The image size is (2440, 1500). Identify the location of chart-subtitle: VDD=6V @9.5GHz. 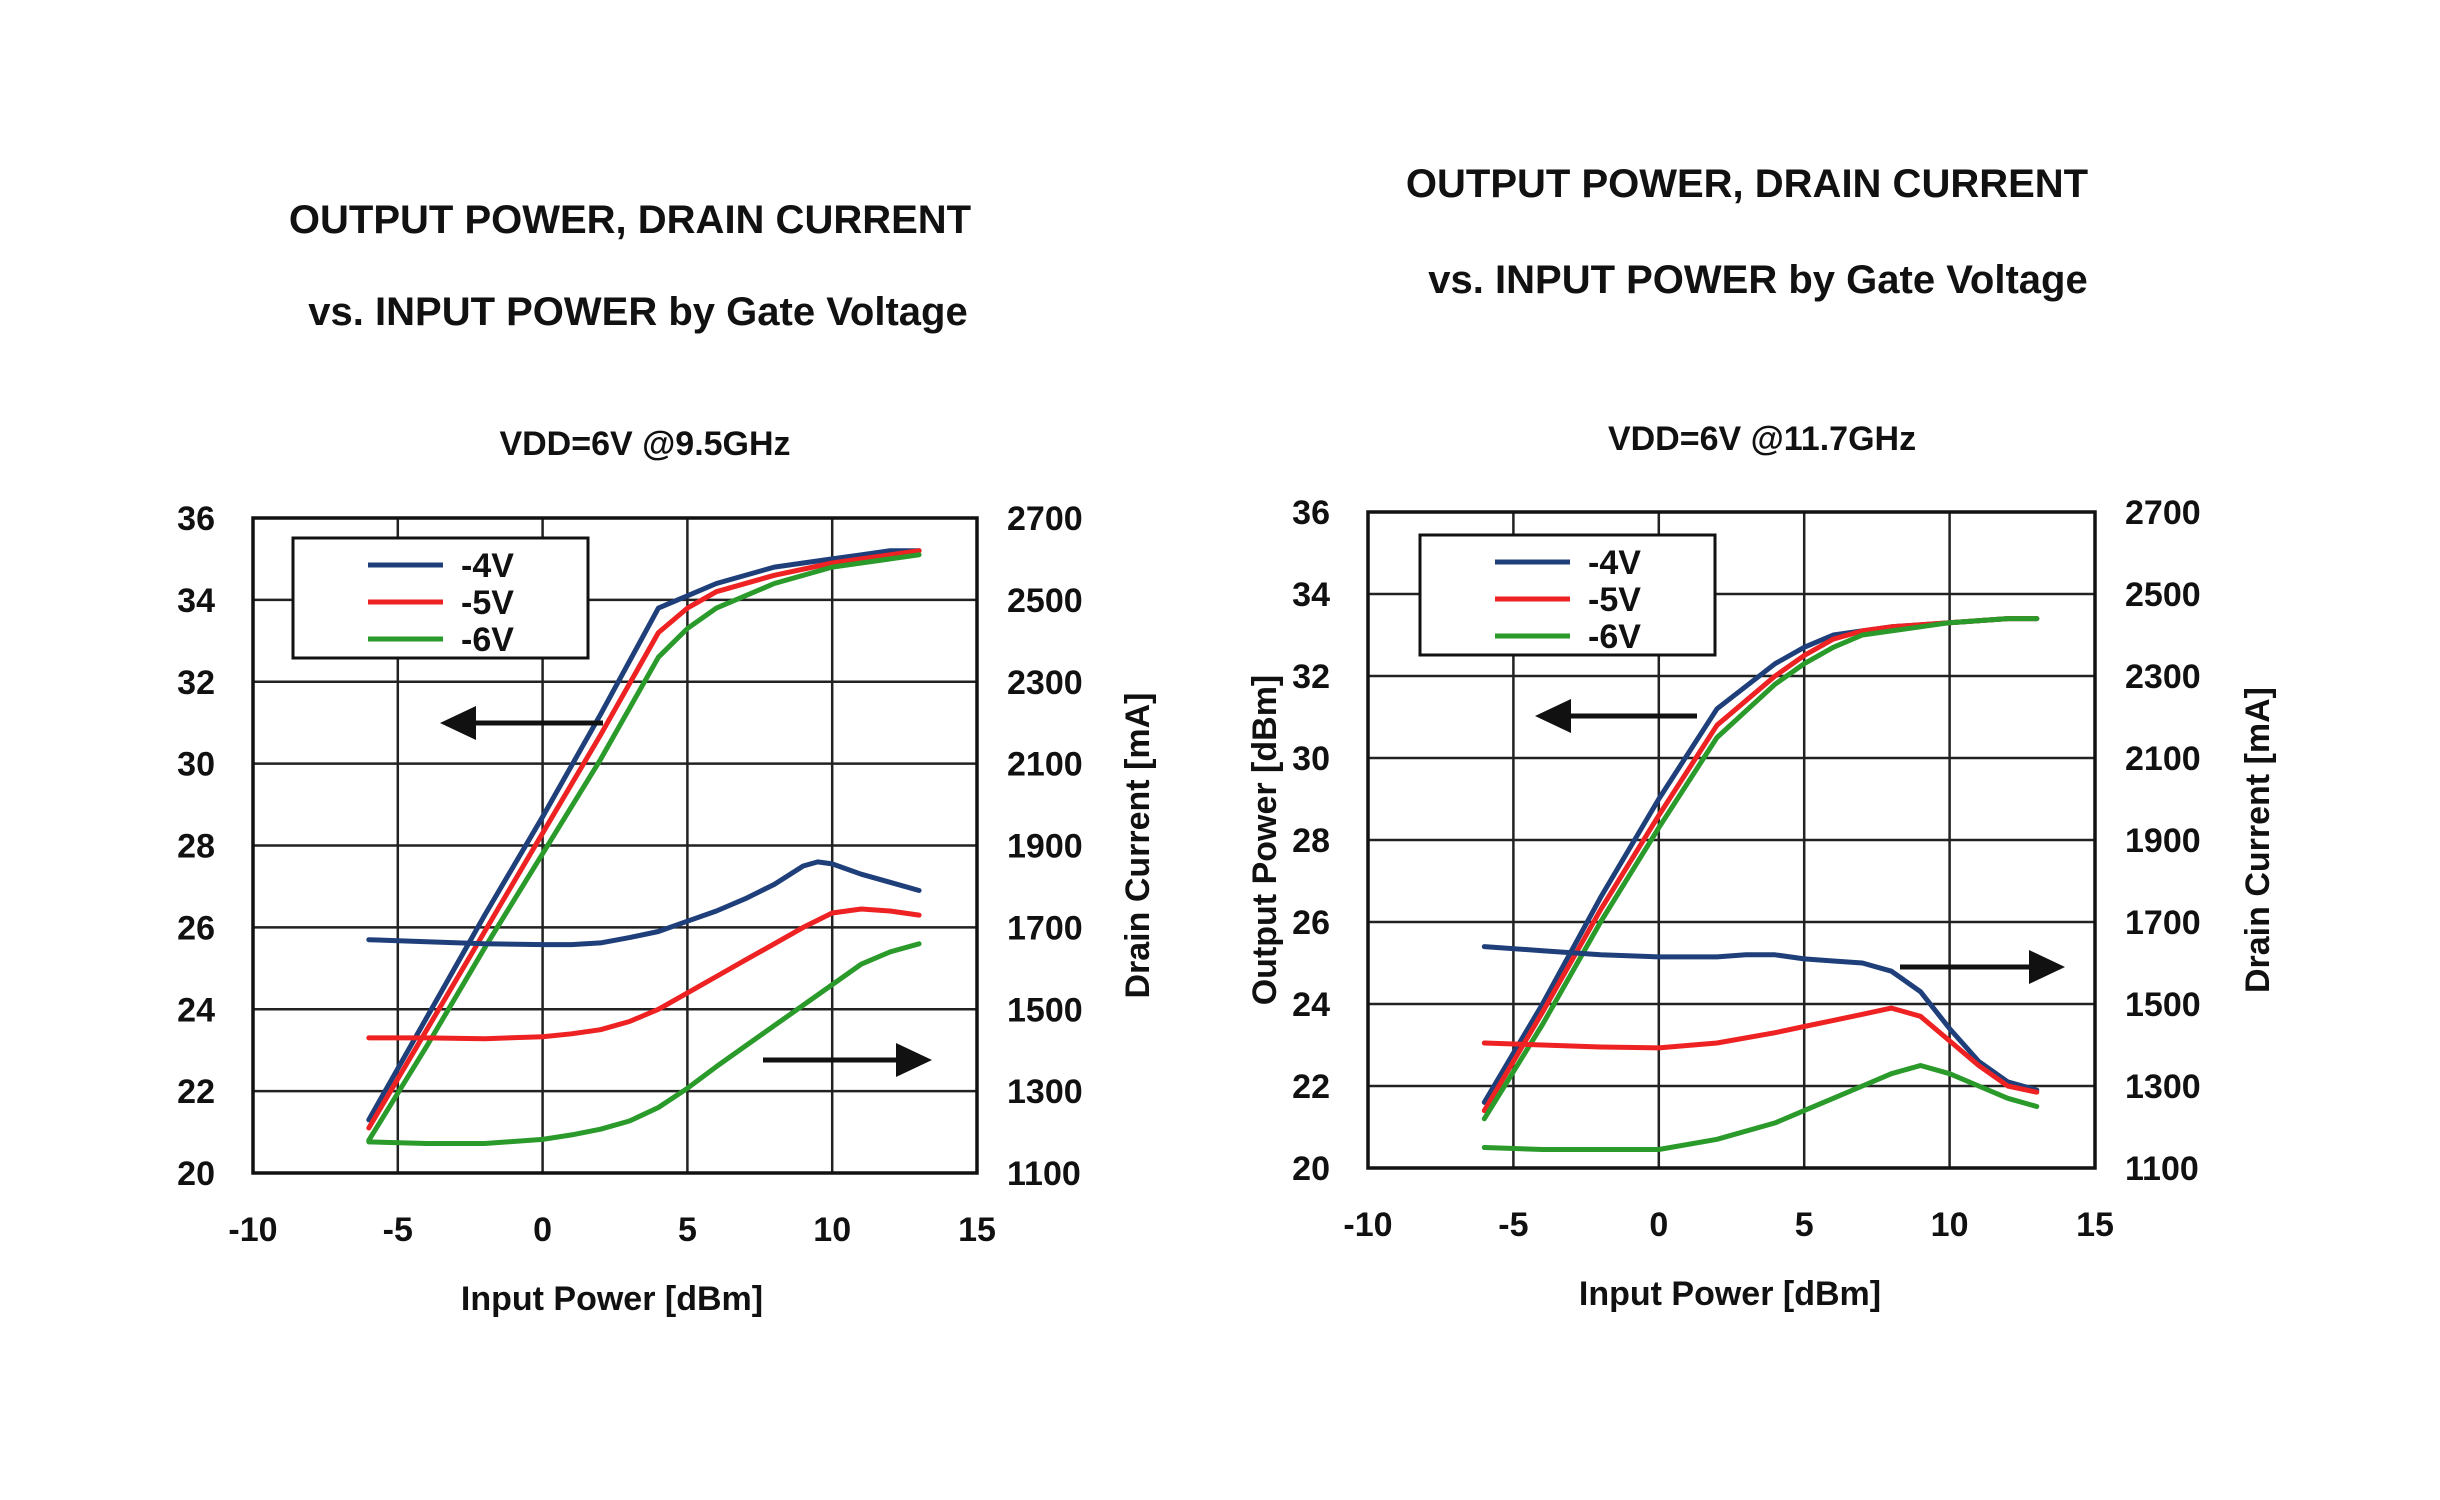
(645, 444).